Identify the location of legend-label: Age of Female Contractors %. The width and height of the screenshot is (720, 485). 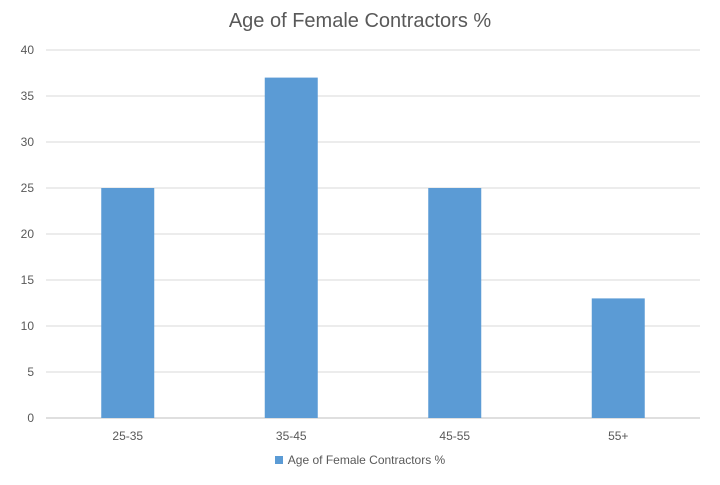
(366, 460).